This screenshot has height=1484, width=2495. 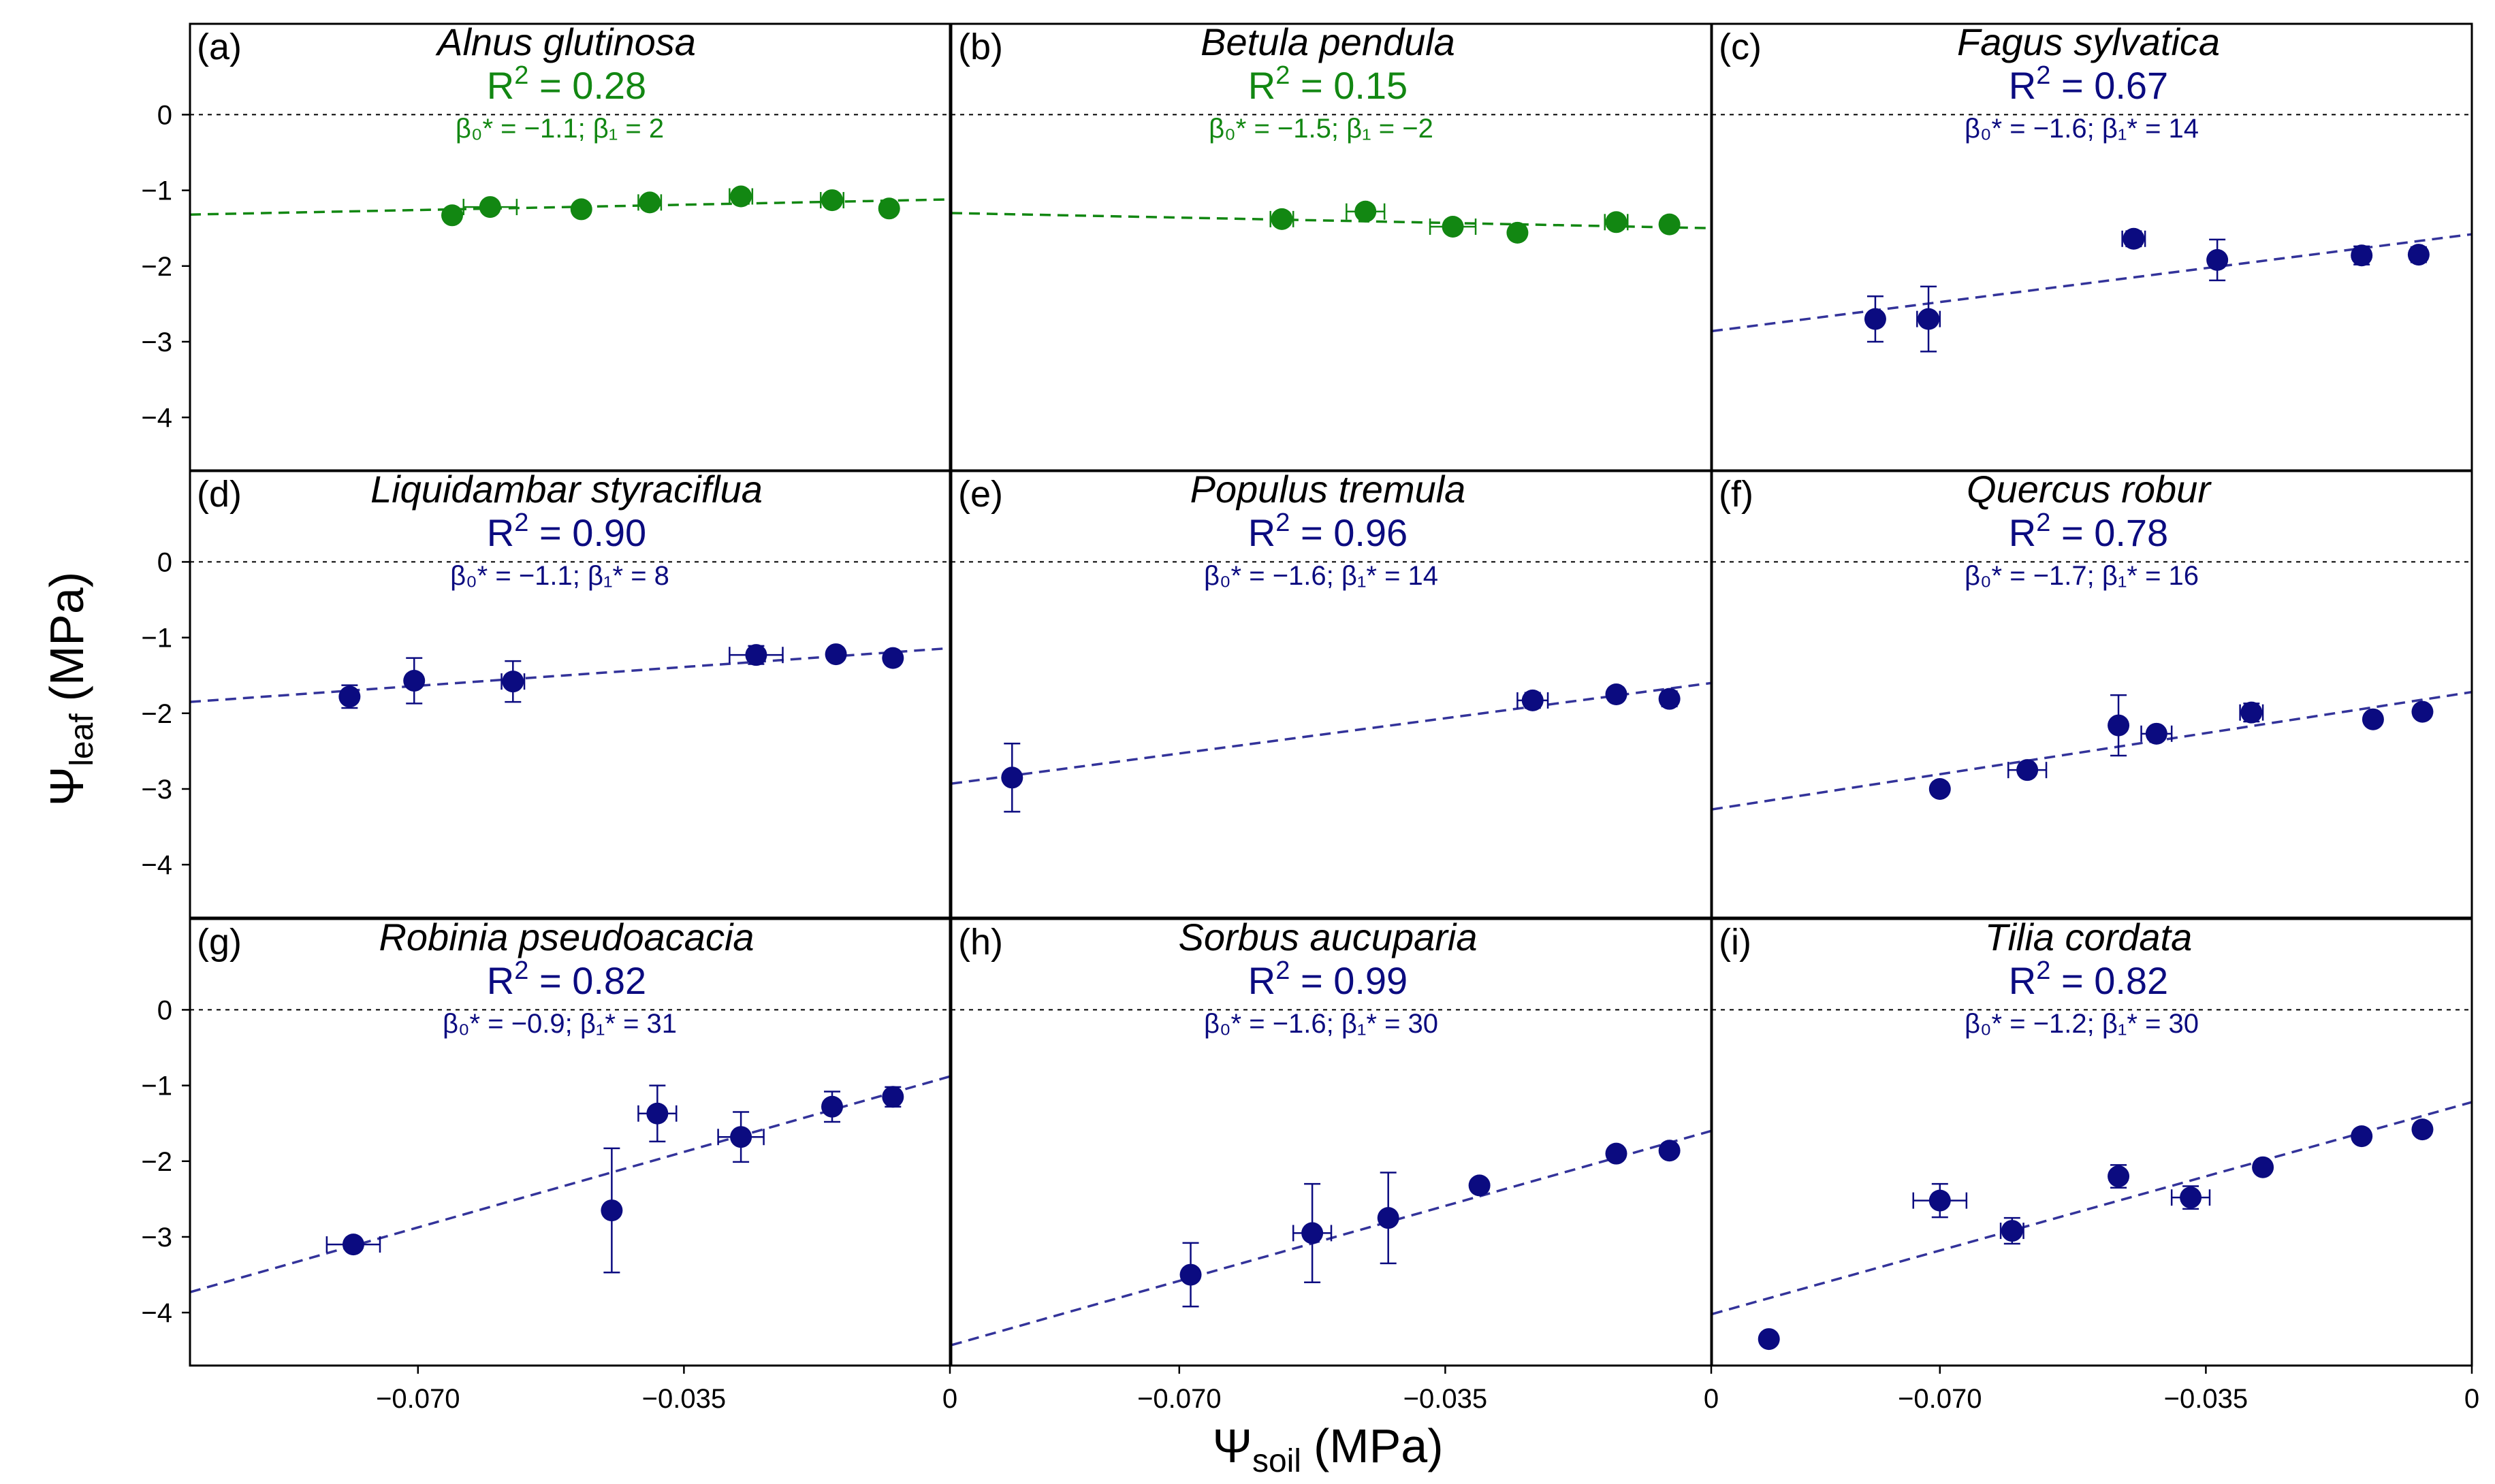 What do you see at coordinates (1328, 41) in the screenshot?
I see `panel-title: Betula pendula` at bounding box center [1328, 41].